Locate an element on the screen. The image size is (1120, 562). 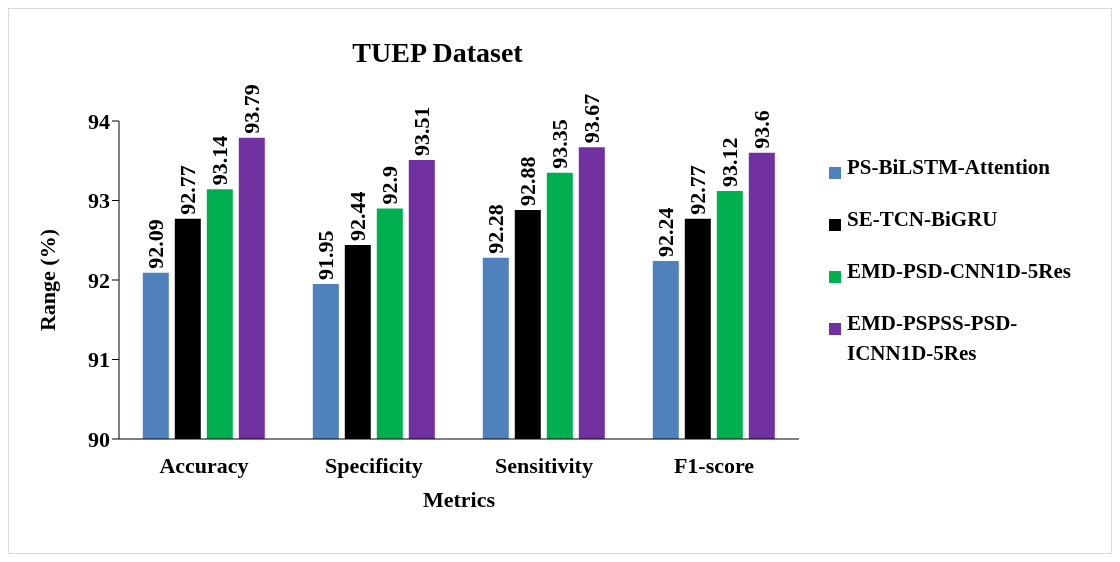
x-tick-label: F1-score is located at coordinates (714, 465).